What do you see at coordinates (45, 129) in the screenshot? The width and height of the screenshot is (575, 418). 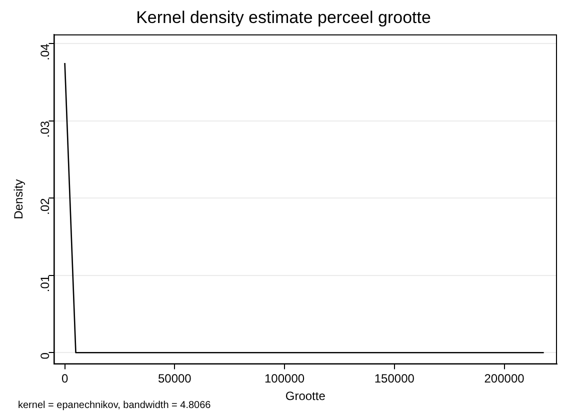 I see `y-tick-label: .03` at bounding box center [45, 129].